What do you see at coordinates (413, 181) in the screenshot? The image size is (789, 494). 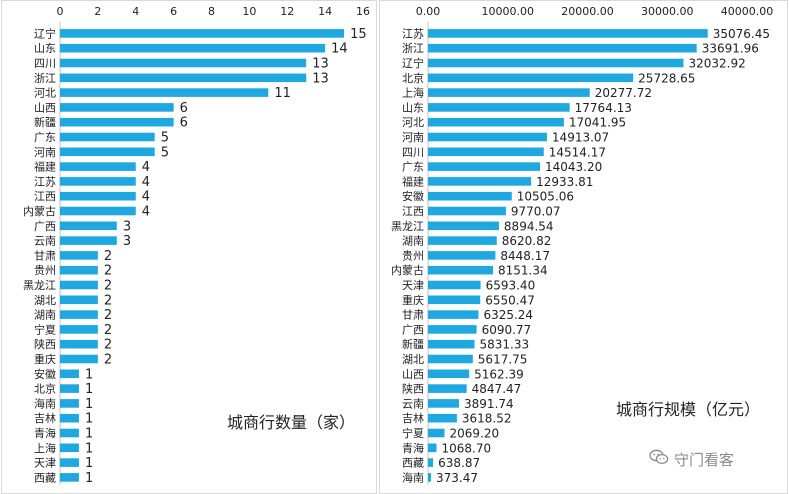 I see `category-label: 福建` at bounding box center [413, 181].